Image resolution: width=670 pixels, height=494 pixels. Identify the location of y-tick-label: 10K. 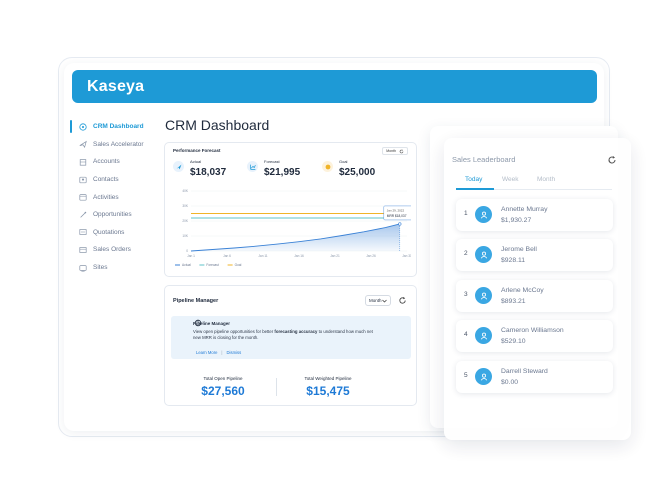
(185, 236).